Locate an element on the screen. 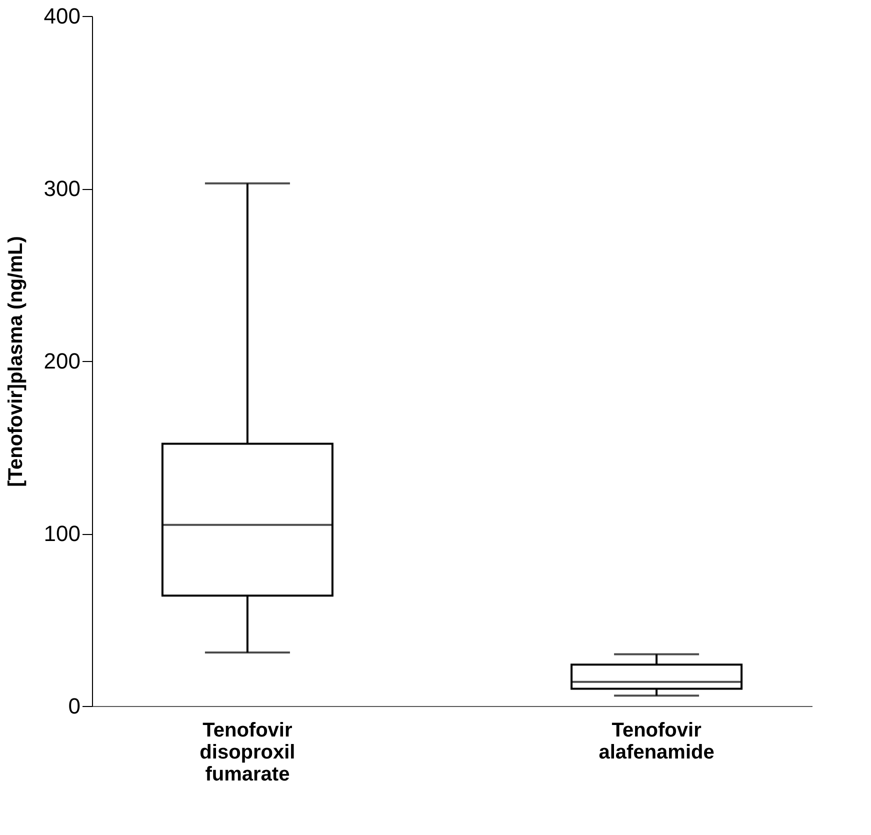 This screenshot has width=871, height=835. y-tick-label: 200 is located at coordinates (62, 361).